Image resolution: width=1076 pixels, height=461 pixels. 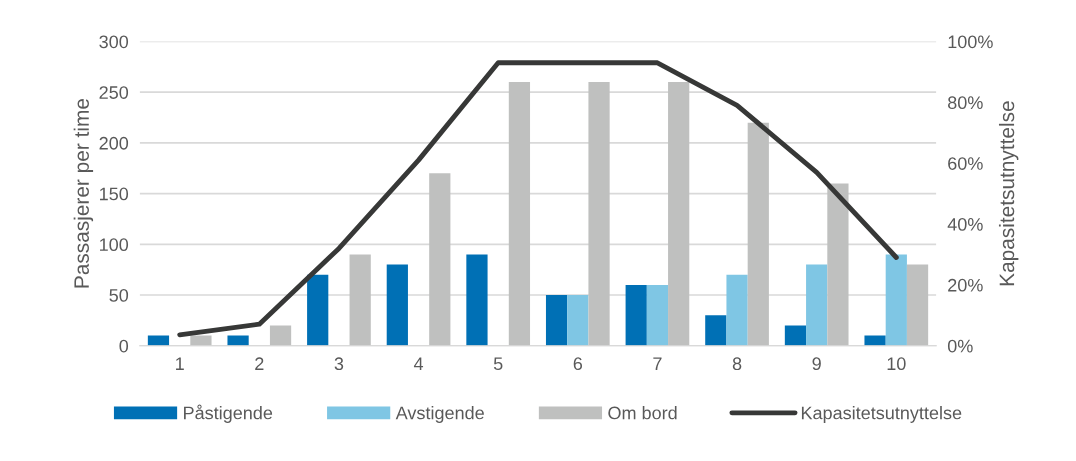 I want to click on y2-tick-label: 0%, so click(x=960, y=346).